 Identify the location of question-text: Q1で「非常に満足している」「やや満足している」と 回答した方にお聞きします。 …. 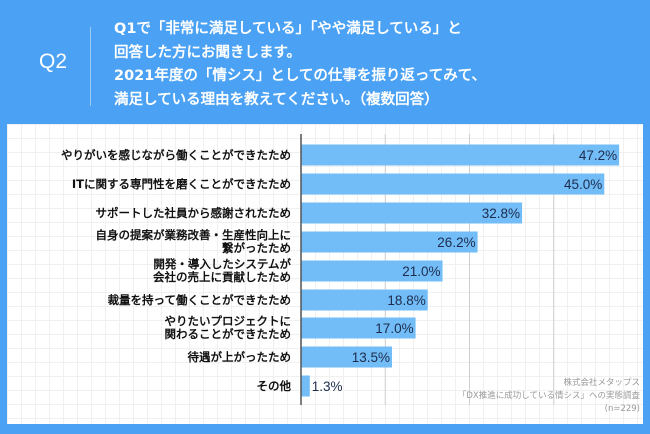
(300, 64).